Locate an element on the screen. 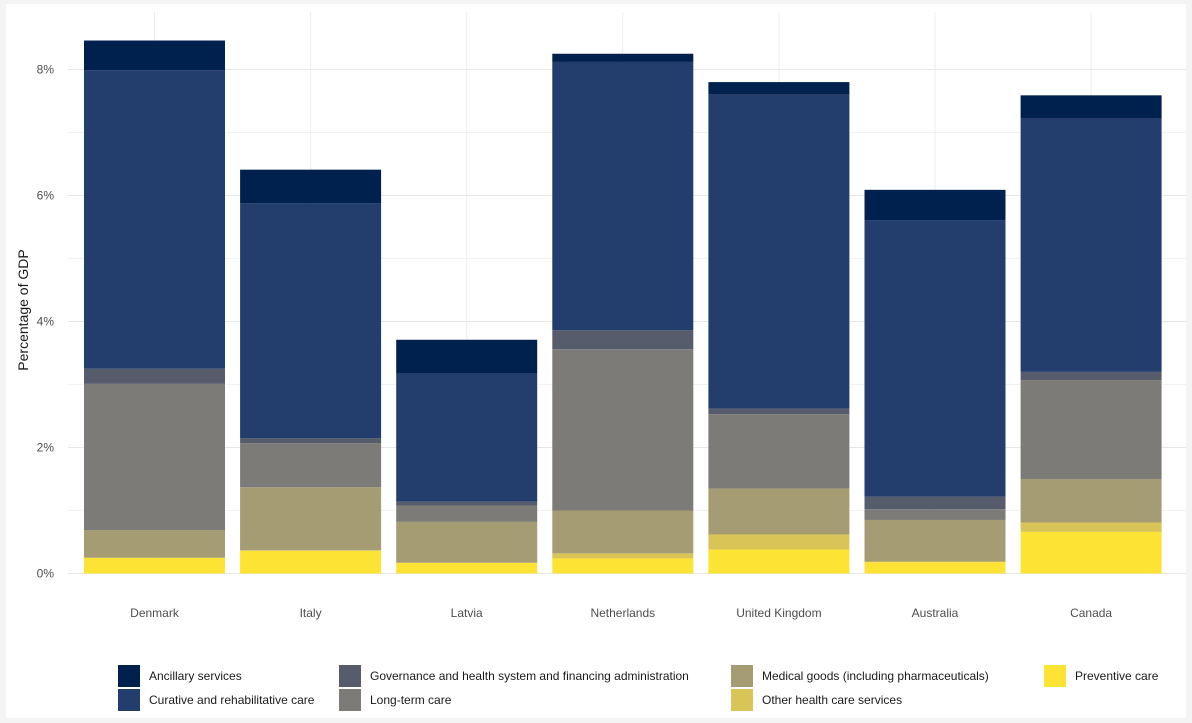  legend-label: Curative and rehabilitative care is located at coordinates (232, 700).